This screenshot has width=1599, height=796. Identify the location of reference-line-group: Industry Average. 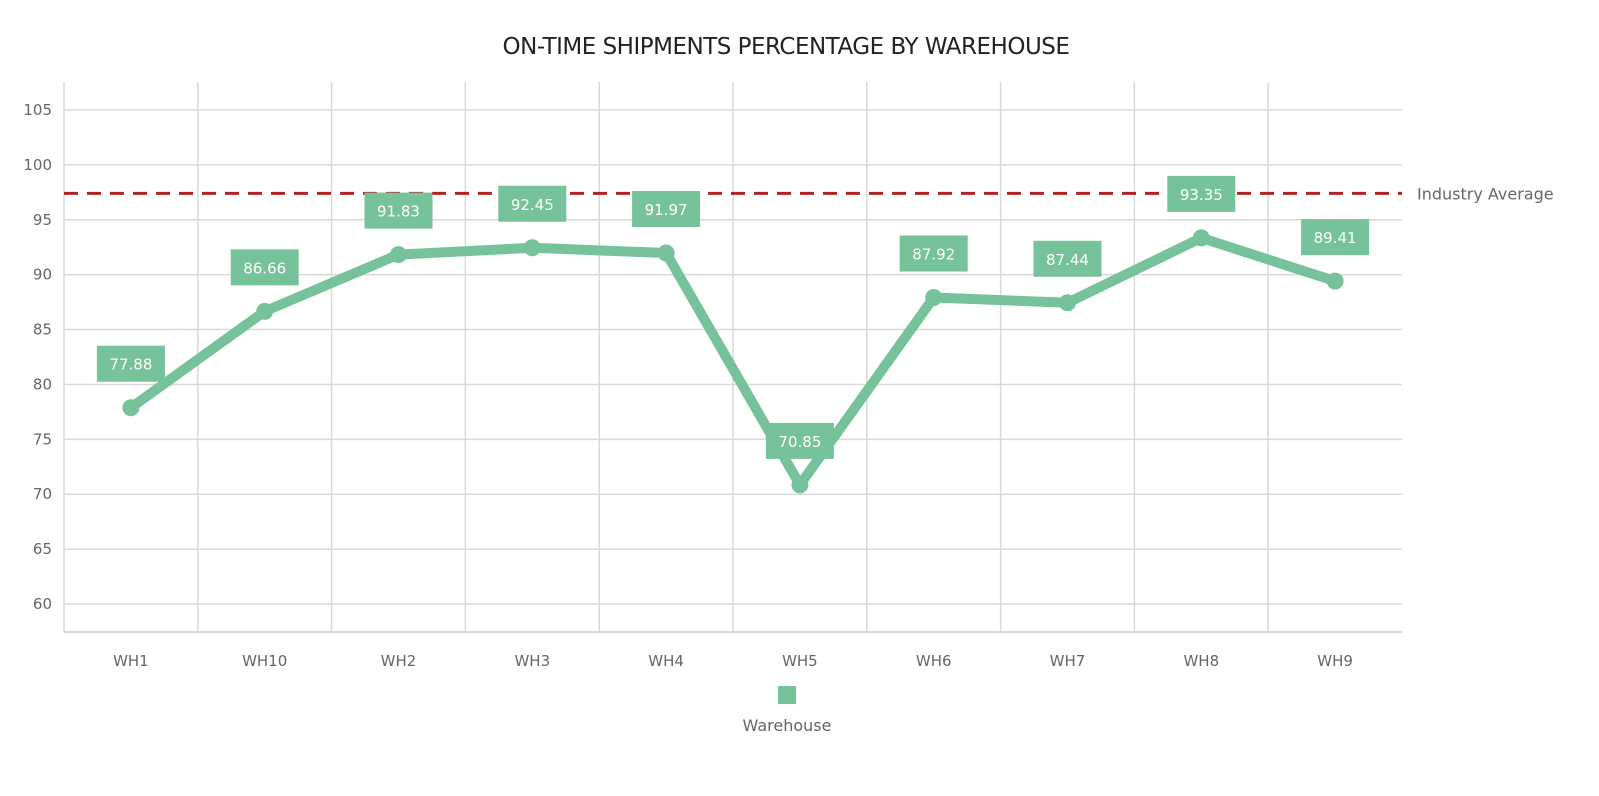
(809, 193).